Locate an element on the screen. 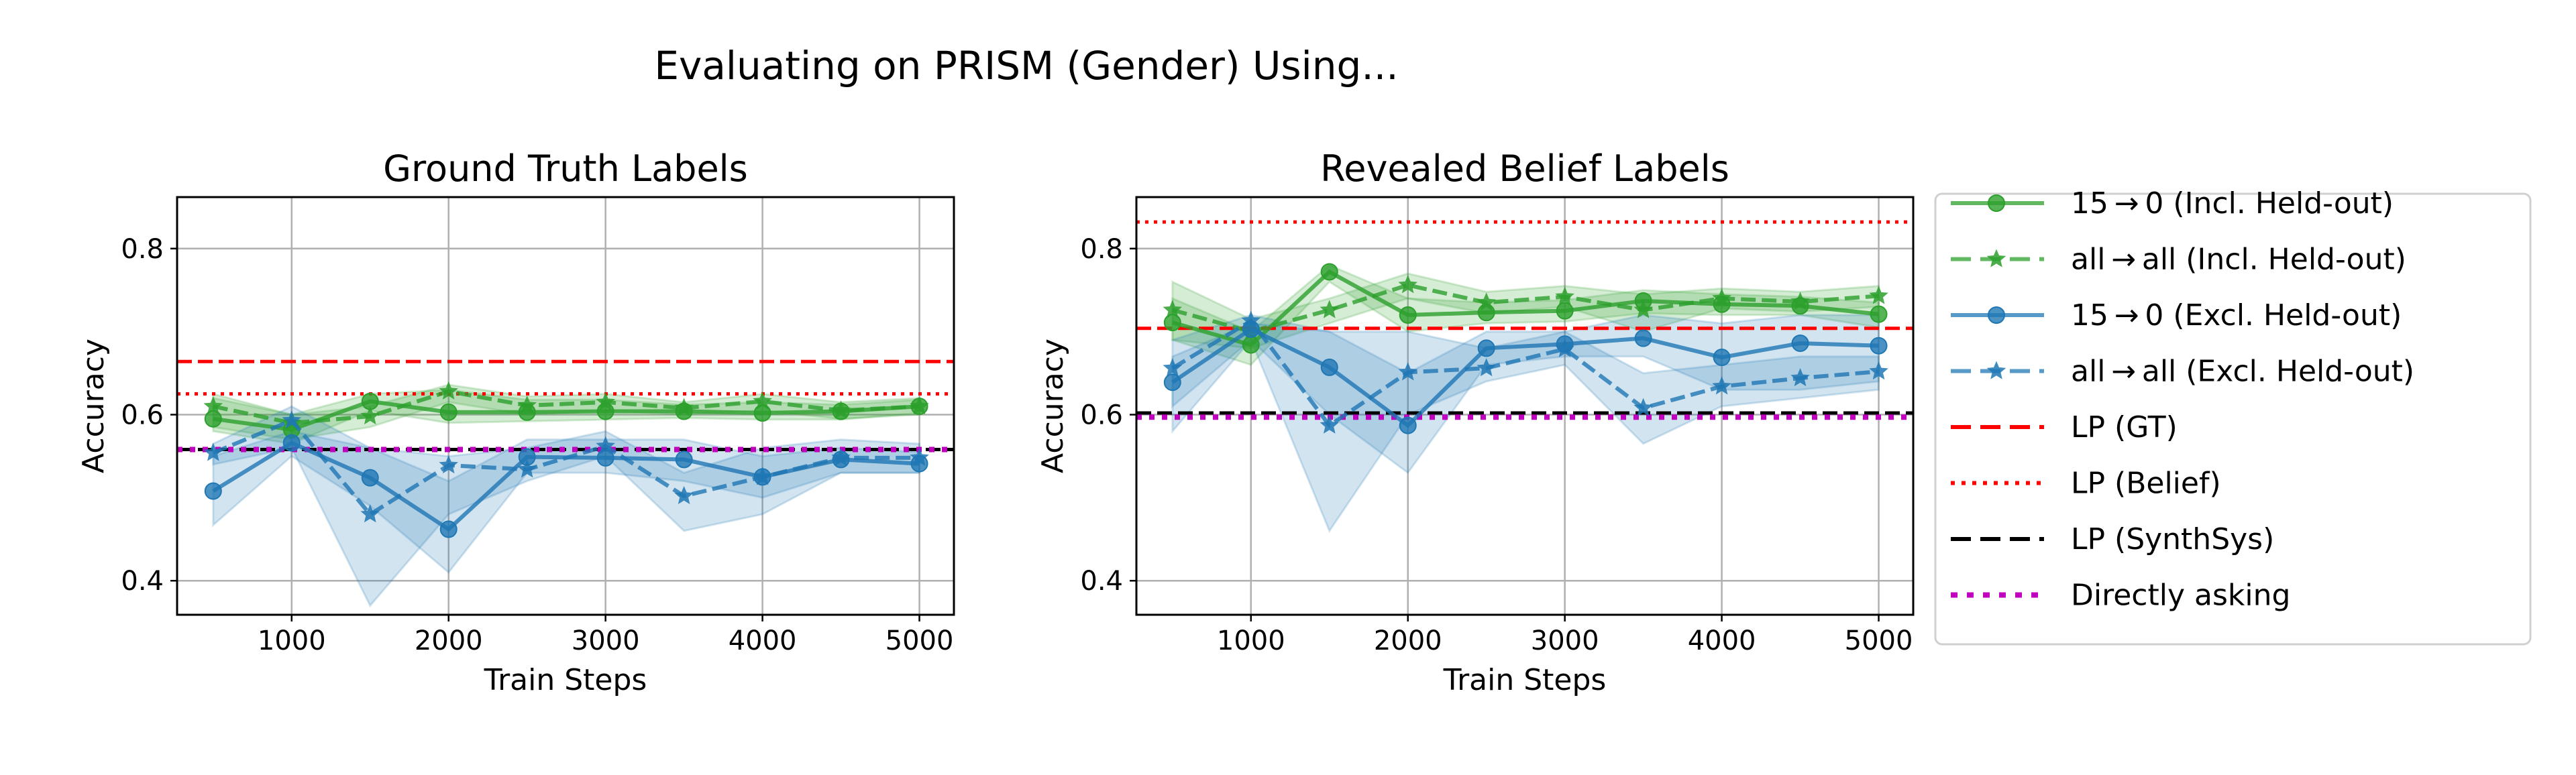  legend-entry: 15 → 0 (Excl. Held-out) is located at coordinates (2176, 315).